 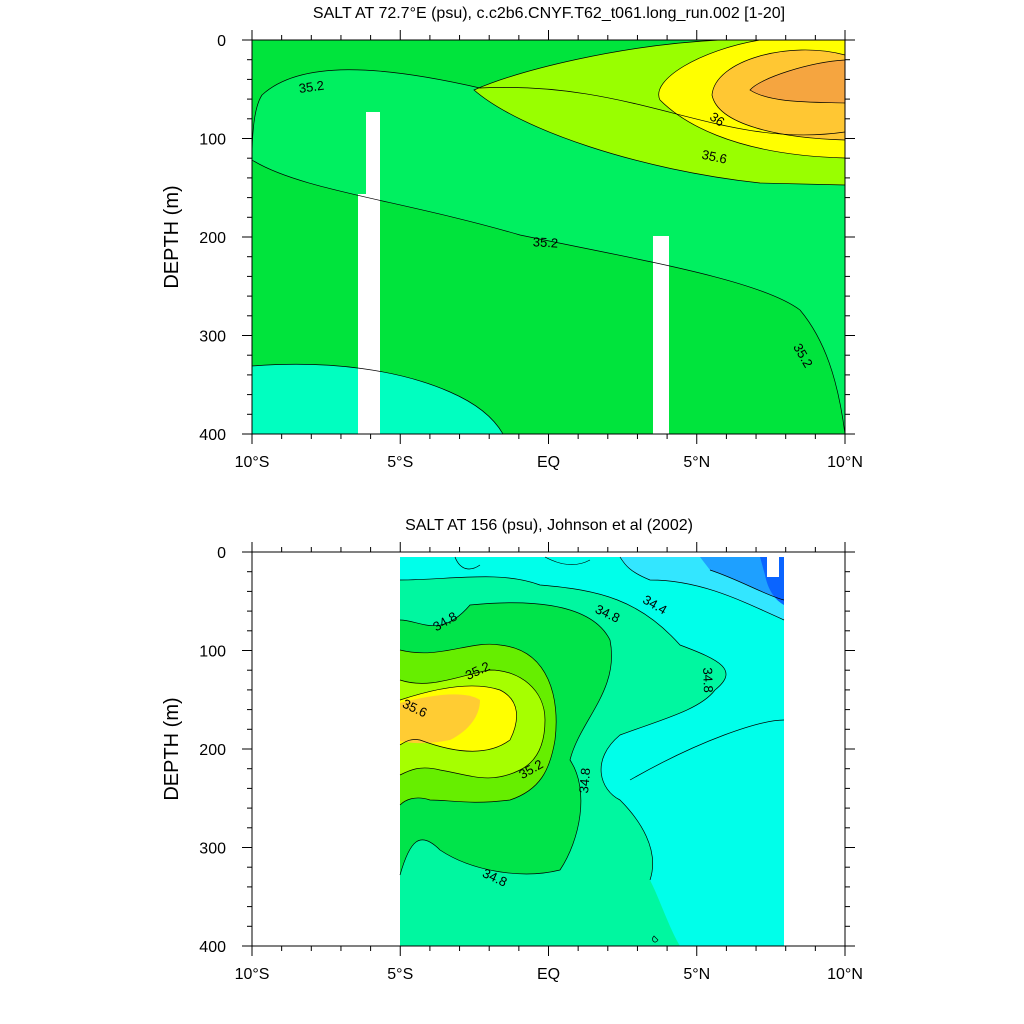 I want to click on bottom-contour-fill, so click(x=592, y=751).